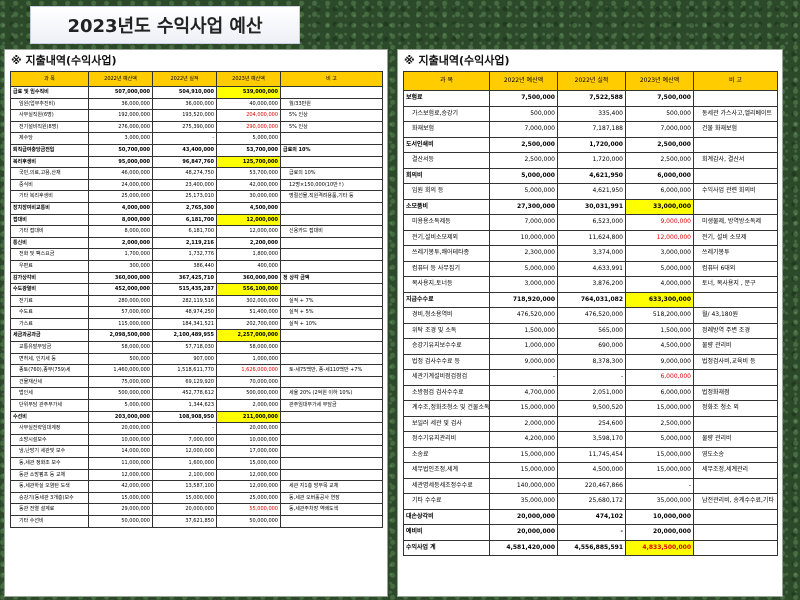 This screenshot has height=600, width=800. What do you see at coordinates (590, 175) in the screenshot?
I see `category-row: 회의비 5,000,000 4,621,950 6,000,000` at bounding box center [590, 175].